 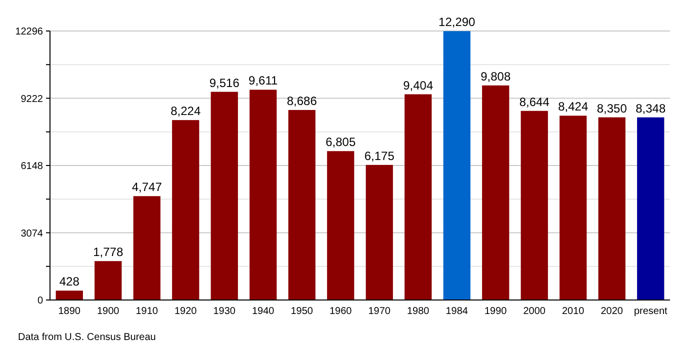 What do you see at coordinates (147, 187) in the screenshot?
I see `data-label: 4,747` at bounding box center [147, 187].